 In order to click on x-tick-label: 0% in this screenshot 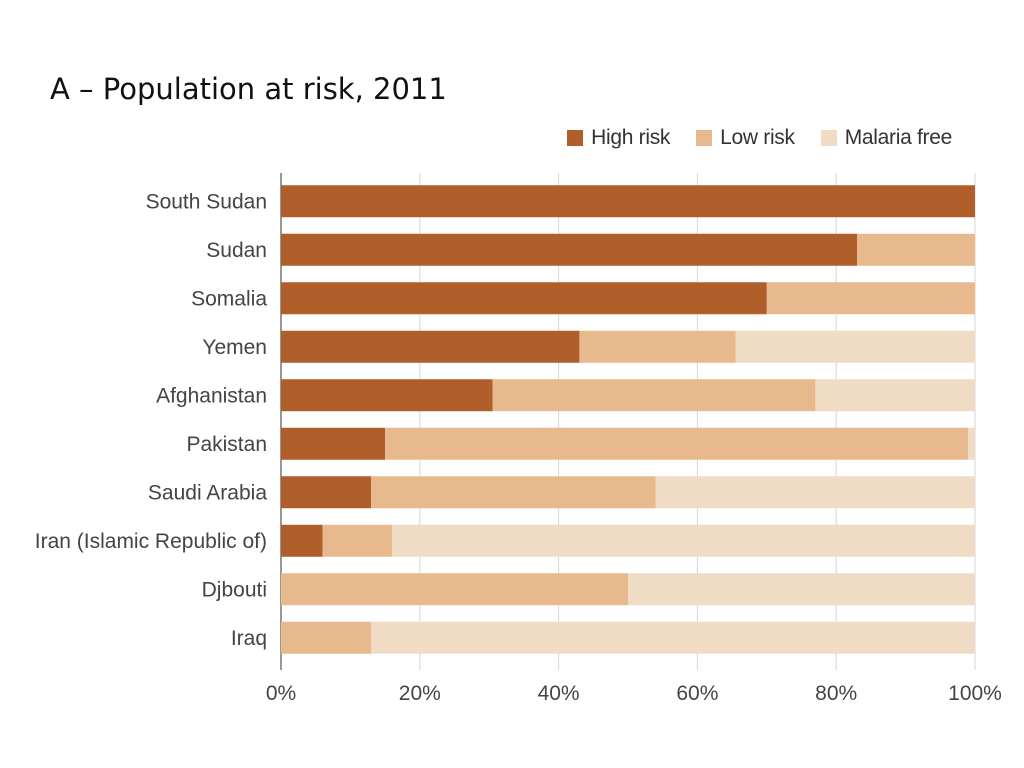, I will do `click(281, 693)`.